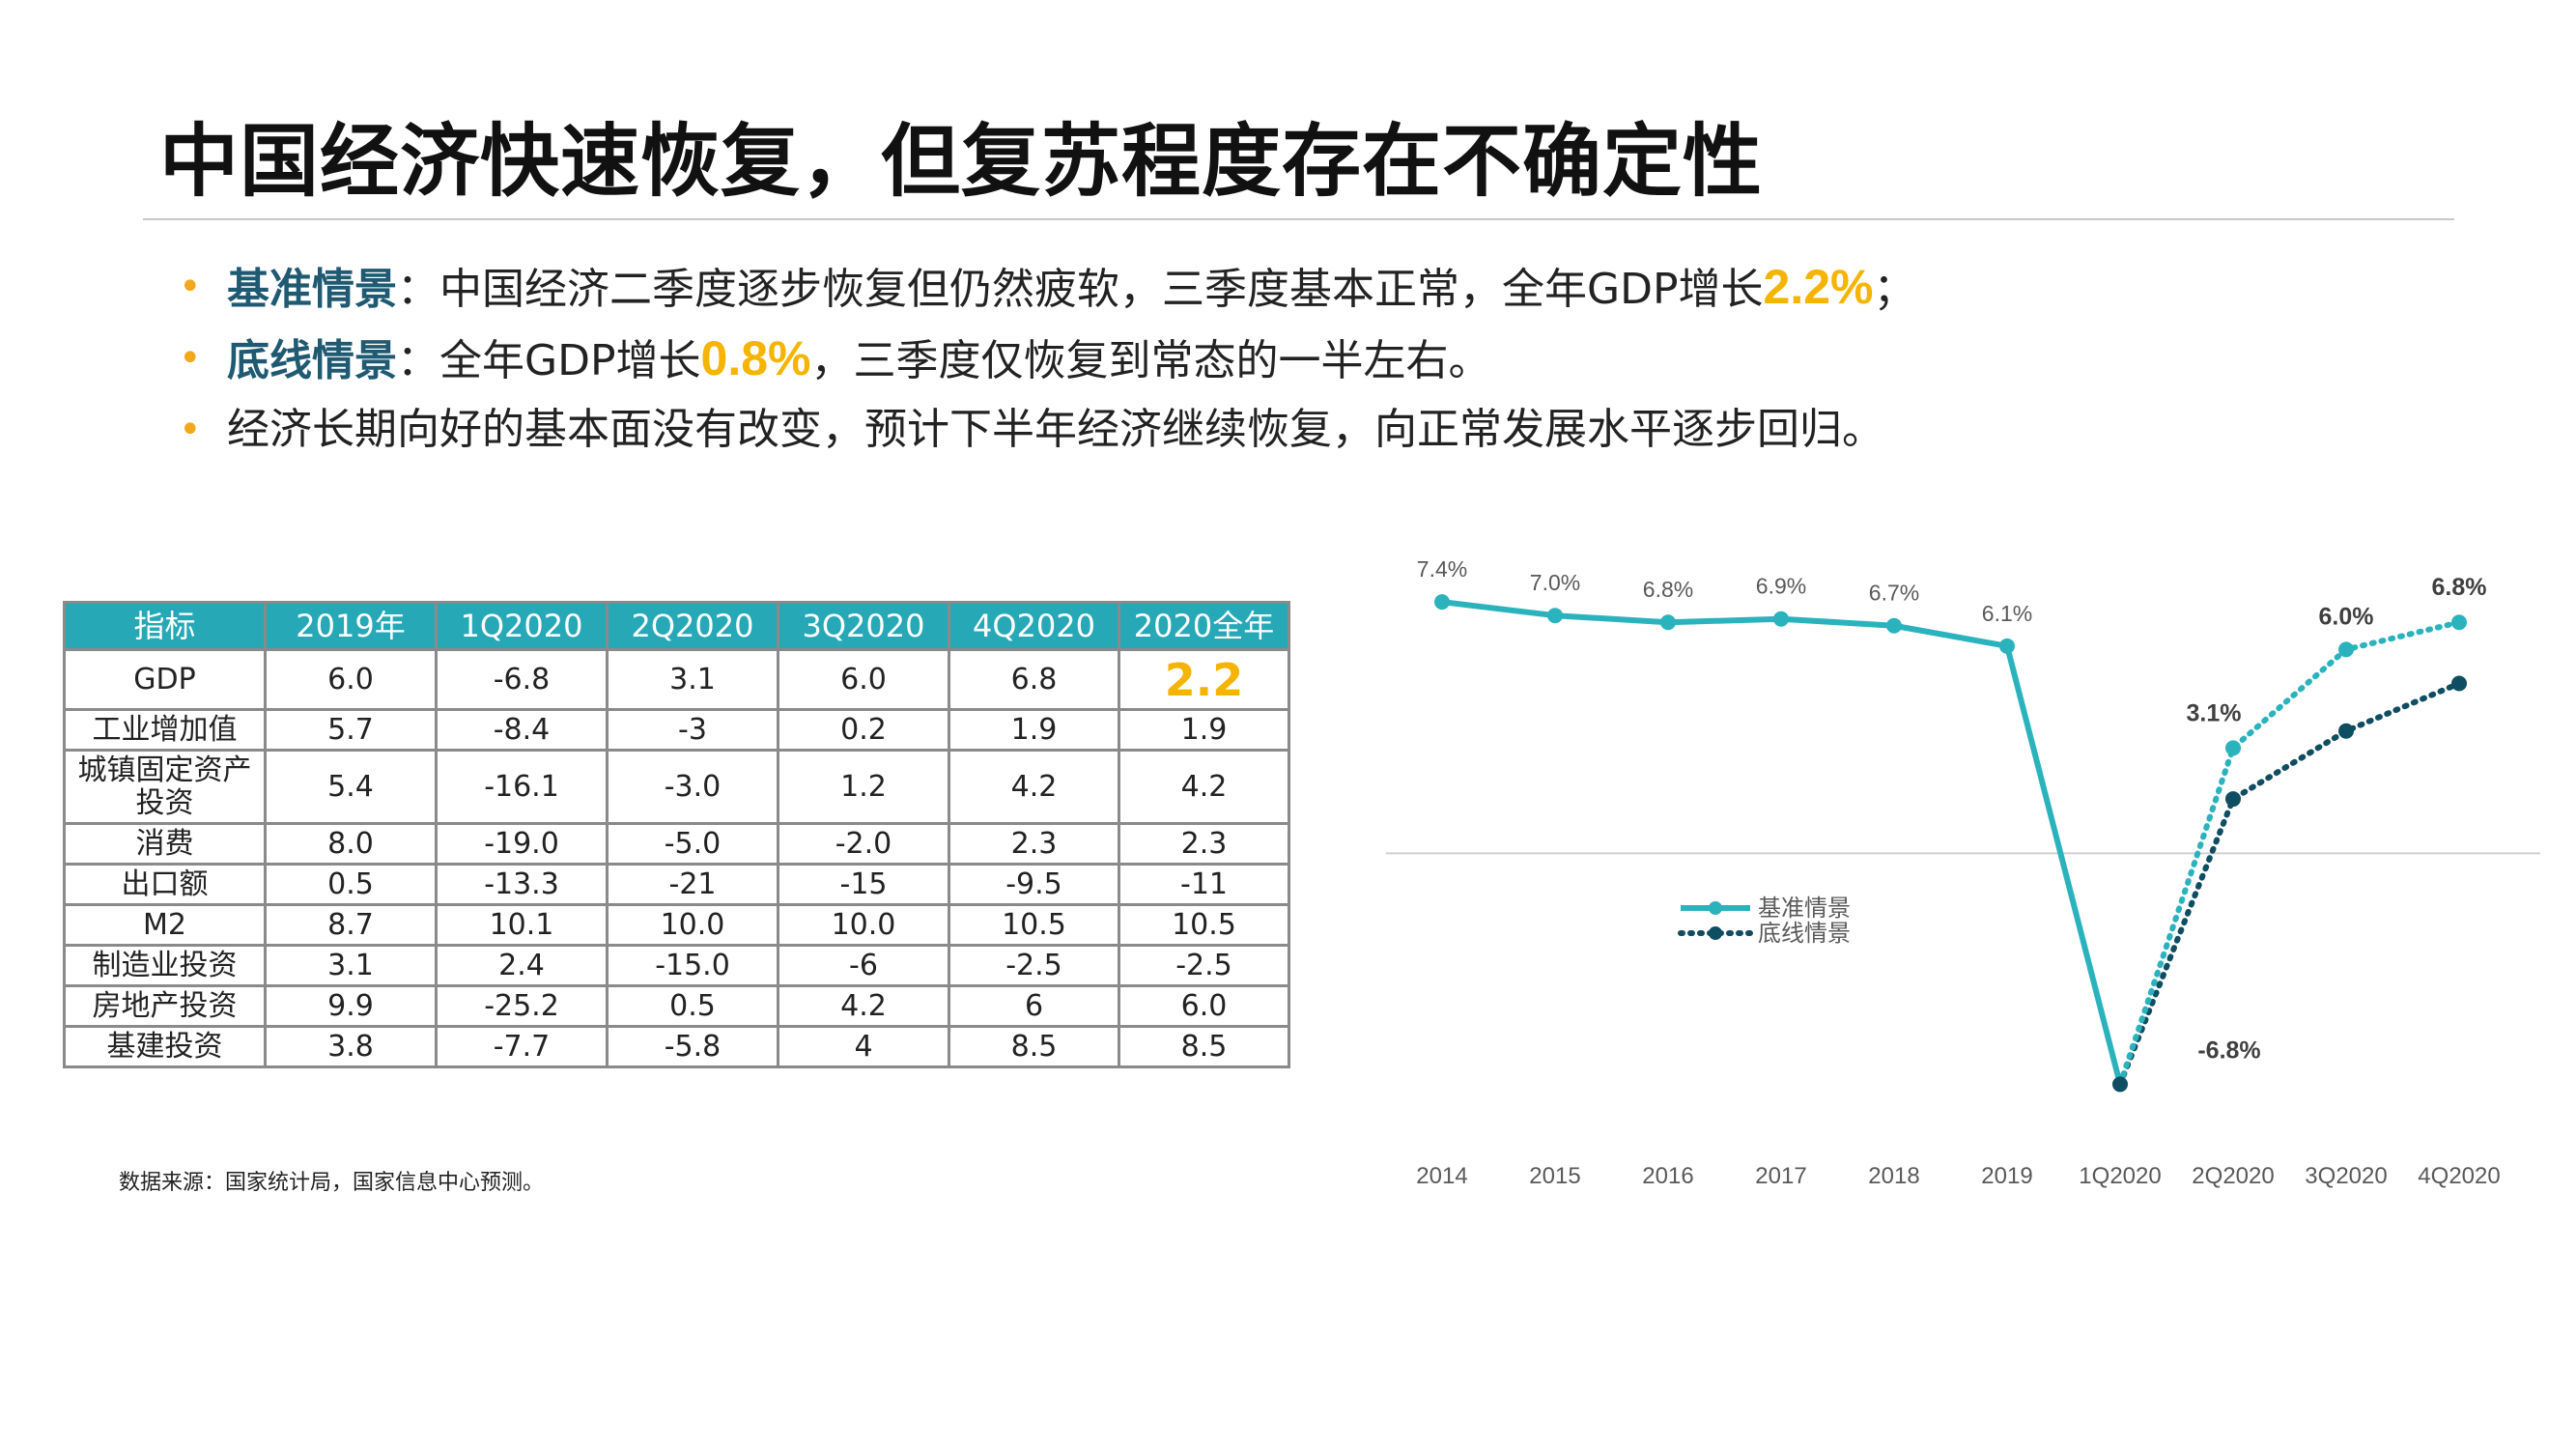  What do you see at coordinates (165, 965) in the screenshot?
I see `table-row-label: 制造业投资` at bounding box center [165, 965].